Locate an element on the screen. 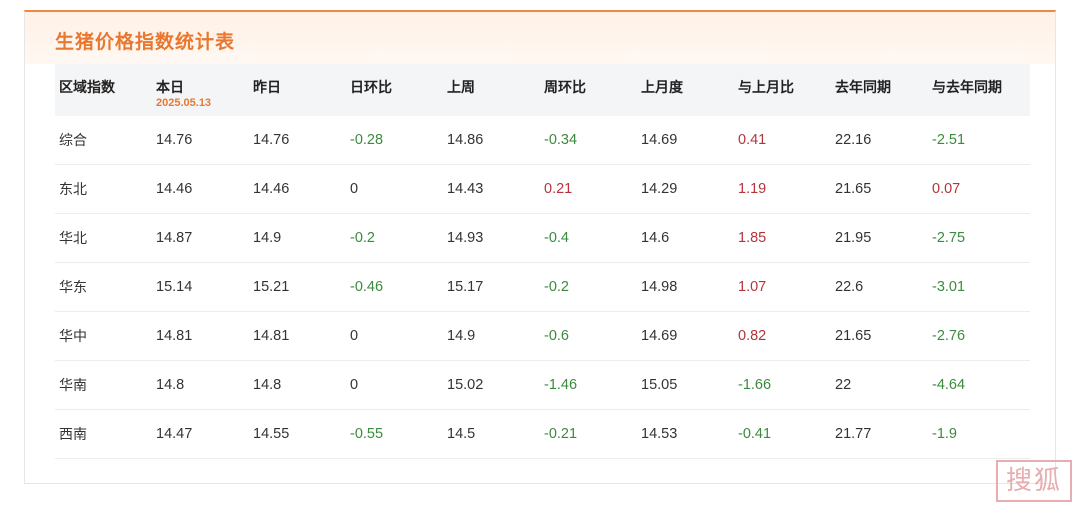 This screenshot has width=1080, height=510. column-header-label: 本日 is located at coordinates (170, 88).